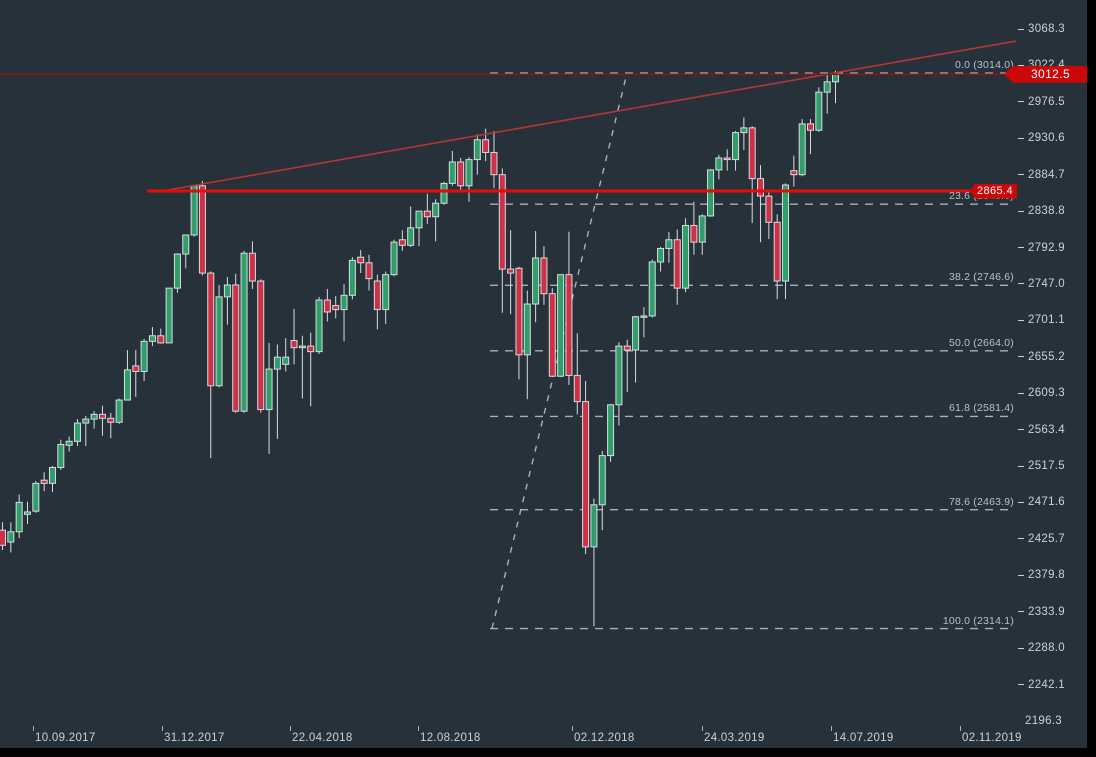  I want to click on fib-diagonal-line, so click(559, 350).